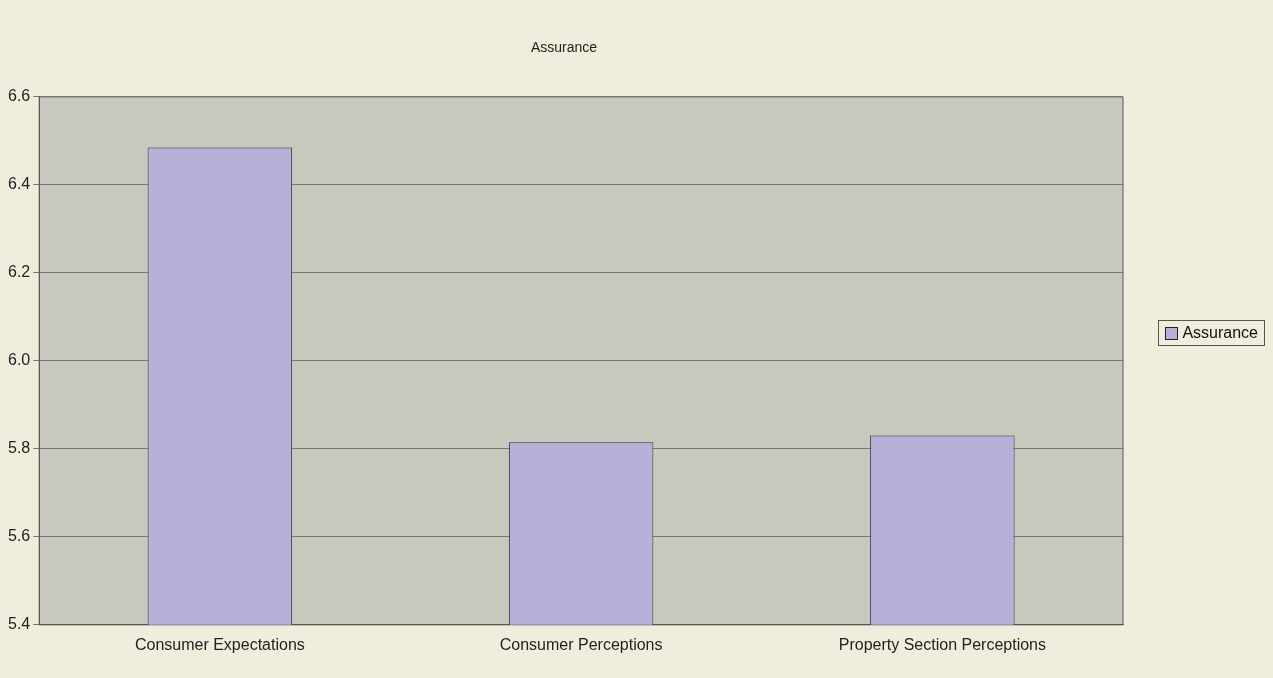 The height and width of the screenshot is (678, 1273). Describe the element at coordinates (942, 644) in the screenshot. I see `x-tick-label: Property Section Perceptions` at that location.